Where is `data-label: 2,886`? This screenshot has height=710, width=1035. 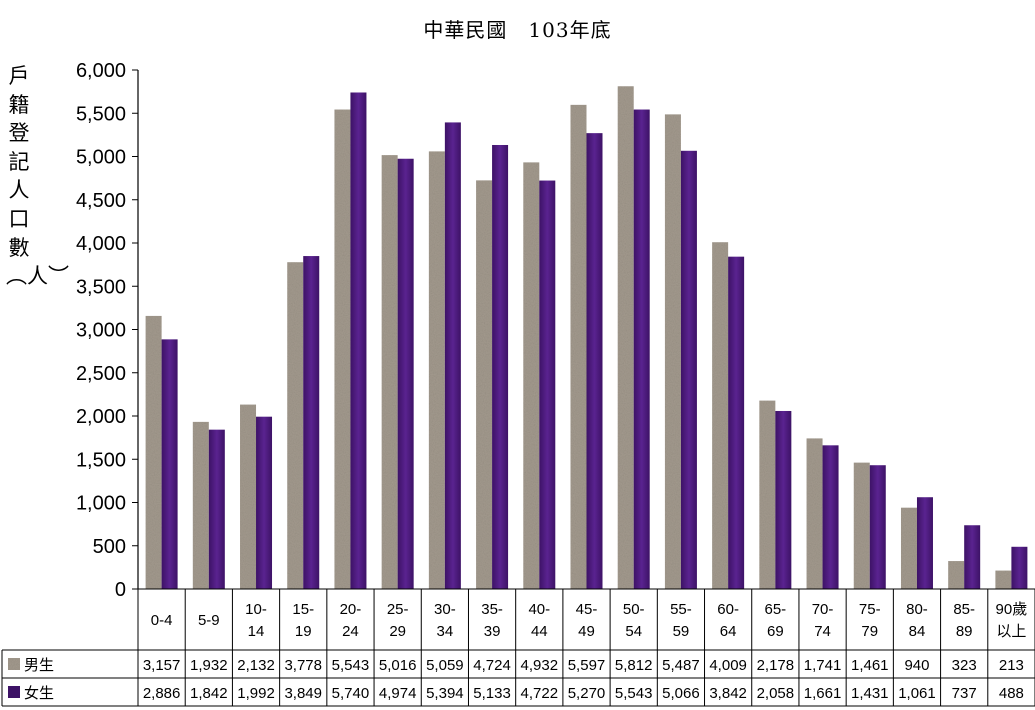
data-label: 2,886 is located at coordinates (162, 693).